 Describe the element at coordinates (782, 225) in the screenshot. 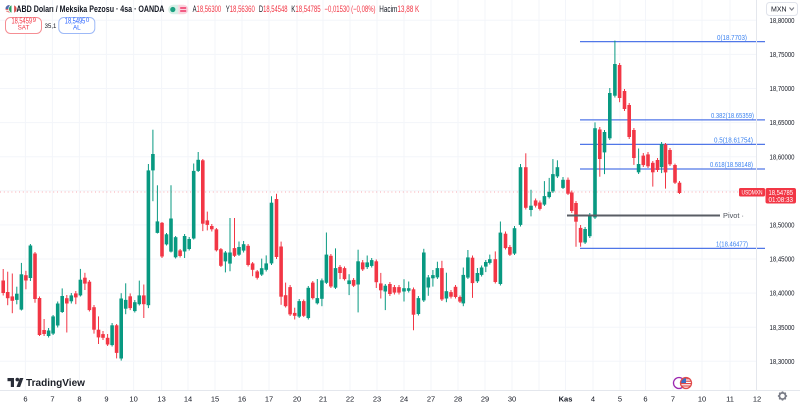

I see `svg-text: 18,50000` at that location.